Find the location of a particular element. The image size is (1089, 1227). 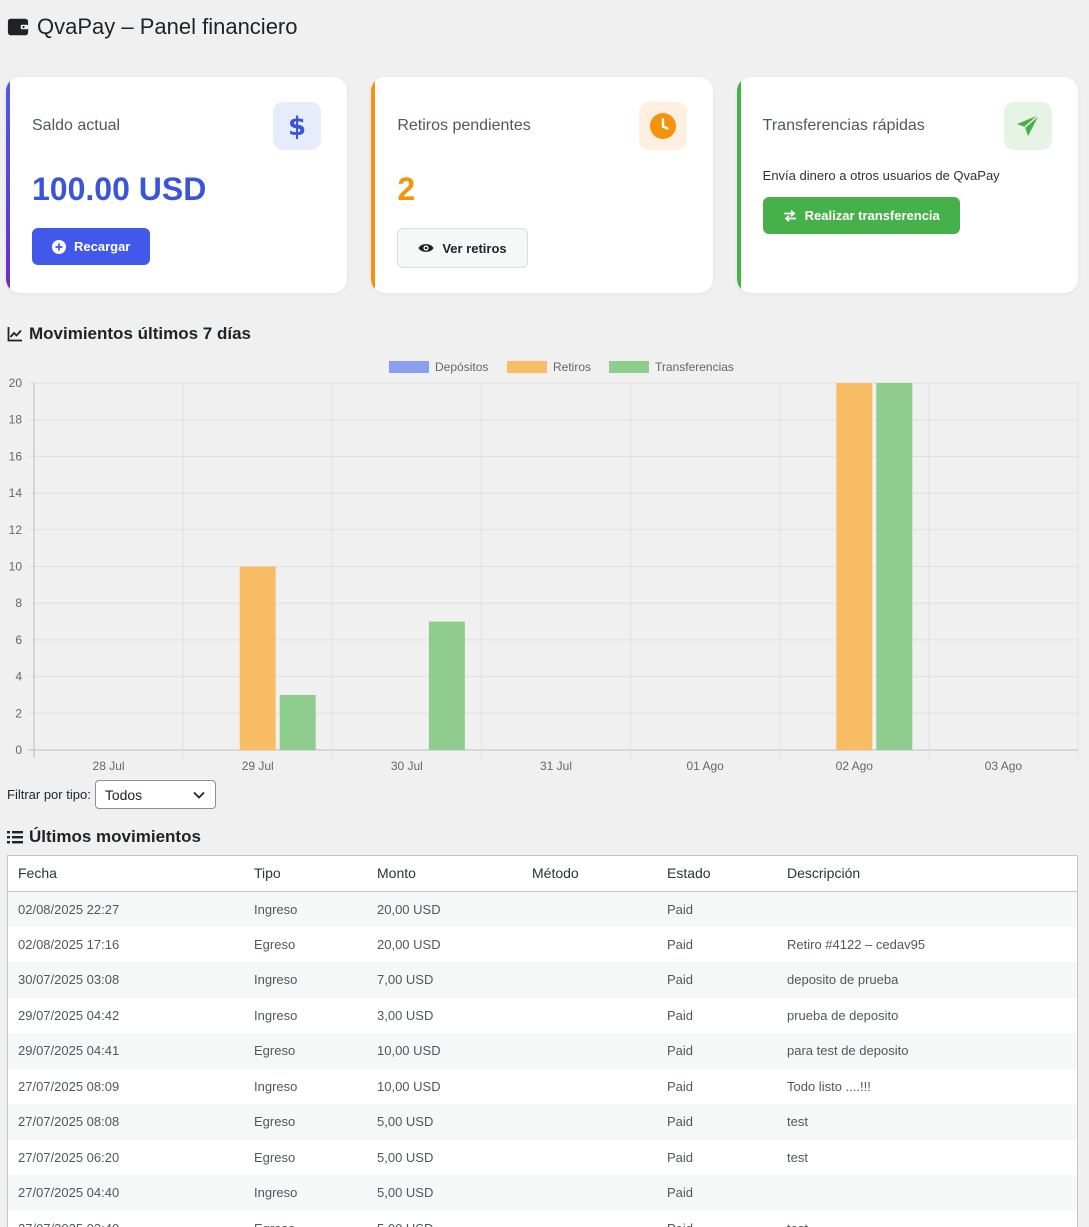

y-tick-label: 2 is located at coordinates (18, 713).